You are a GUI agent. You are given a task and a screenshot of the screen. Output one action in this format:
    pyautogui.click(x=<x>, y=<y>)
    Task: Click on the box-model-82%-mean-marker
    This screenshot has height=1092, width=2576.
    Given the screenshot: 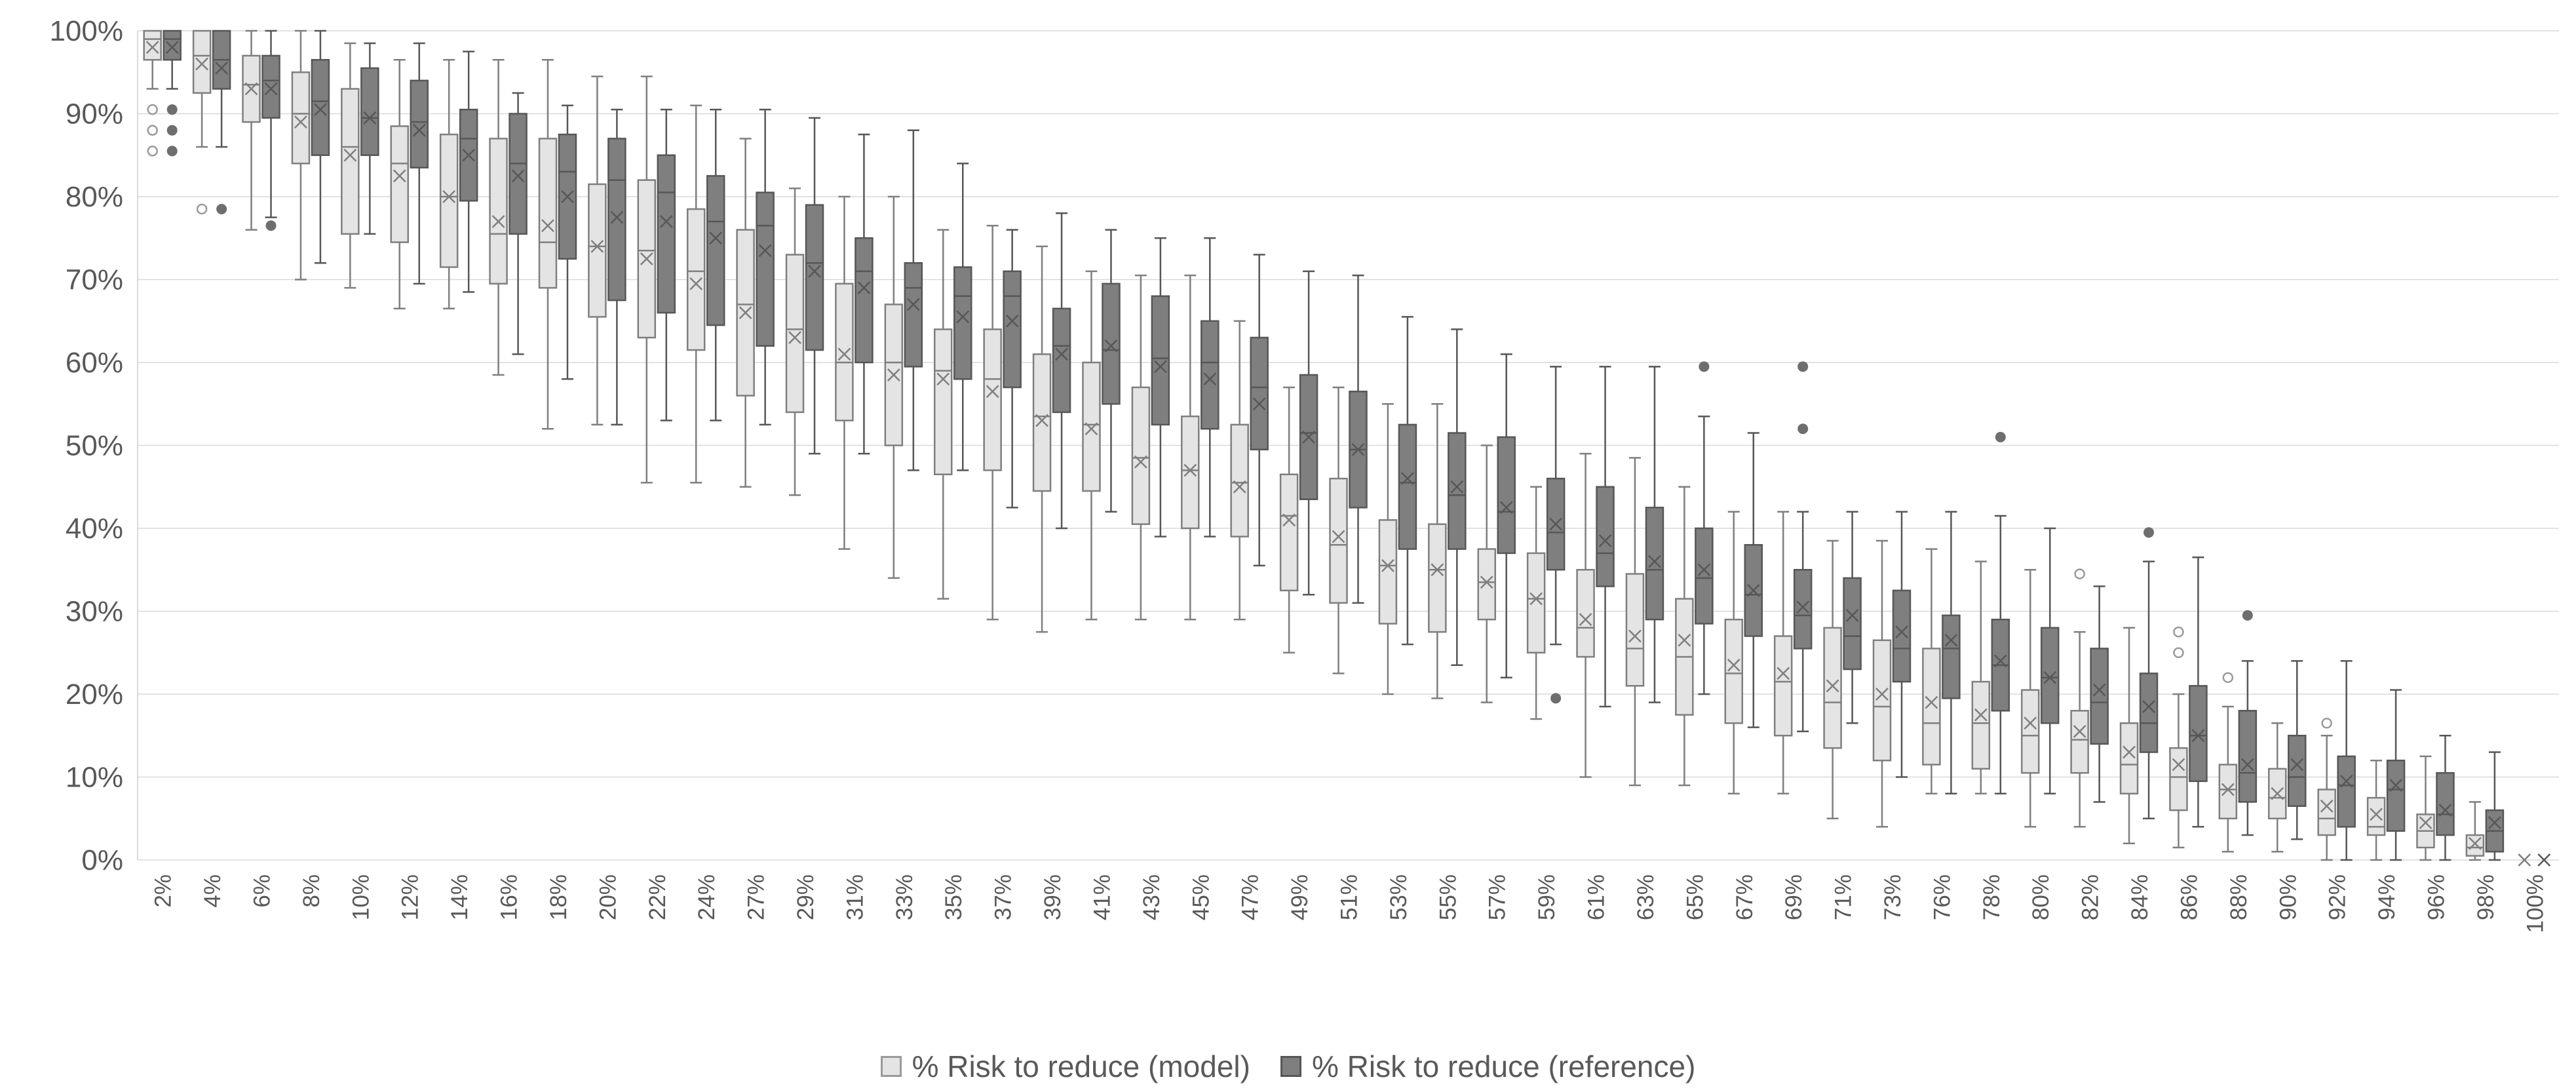 What is the action you would take?
    pyautogui.click(x=2079, y=731)
    